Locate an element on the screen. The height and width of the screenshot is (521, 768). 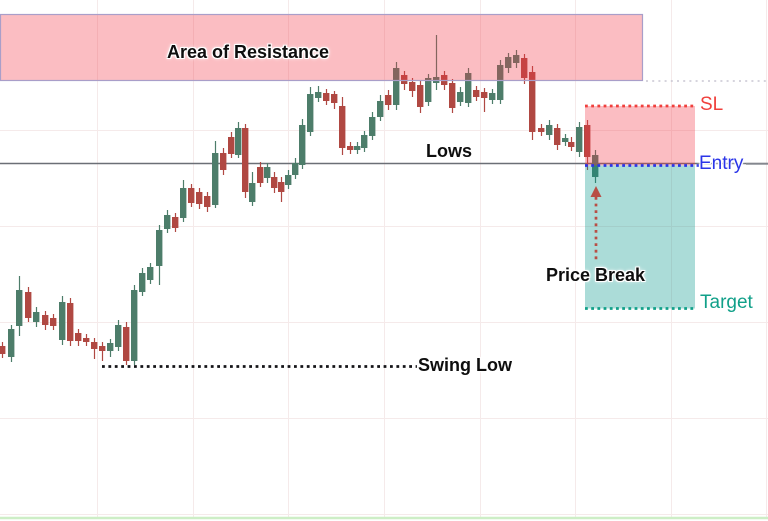
lows-label: Lows is located at coordinates (449, 151).